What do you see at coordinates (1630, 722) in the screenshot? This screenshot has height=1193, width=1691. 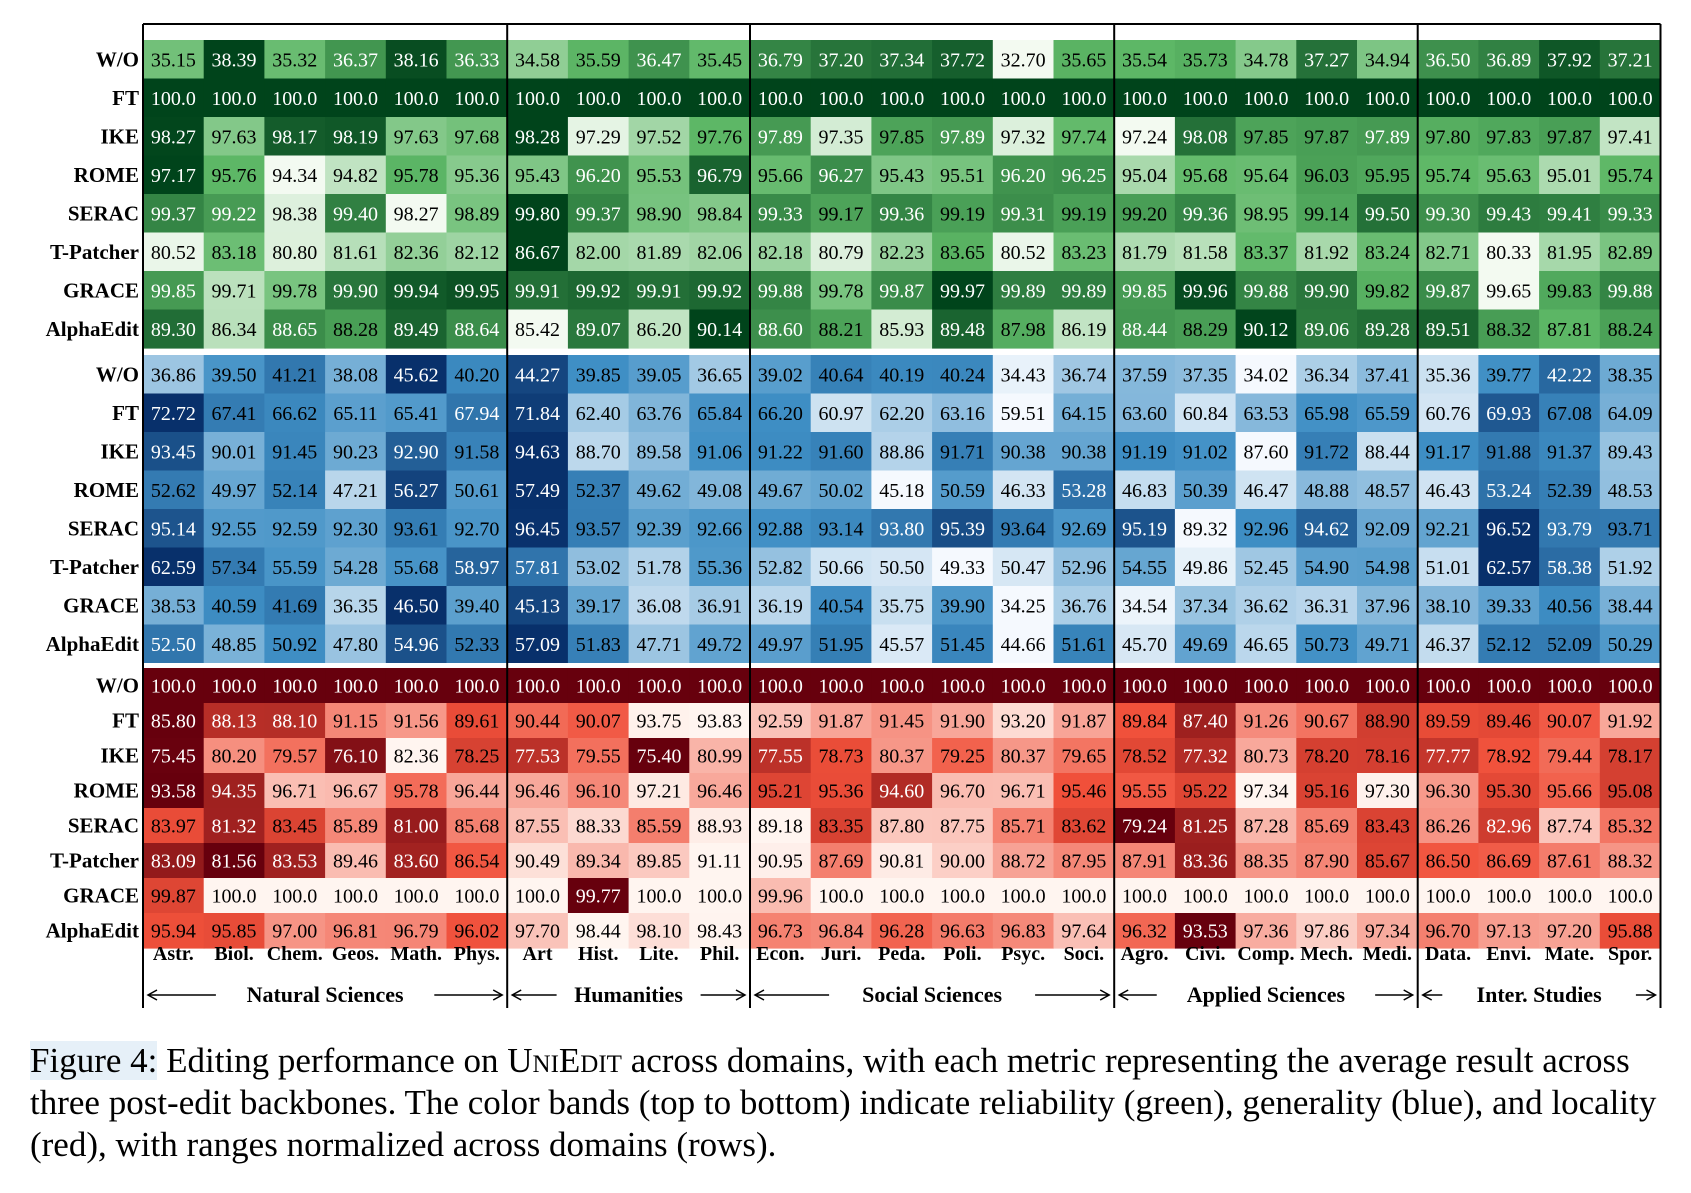 I see `cell-value: 91.92` at bounding box center [1630, 722].